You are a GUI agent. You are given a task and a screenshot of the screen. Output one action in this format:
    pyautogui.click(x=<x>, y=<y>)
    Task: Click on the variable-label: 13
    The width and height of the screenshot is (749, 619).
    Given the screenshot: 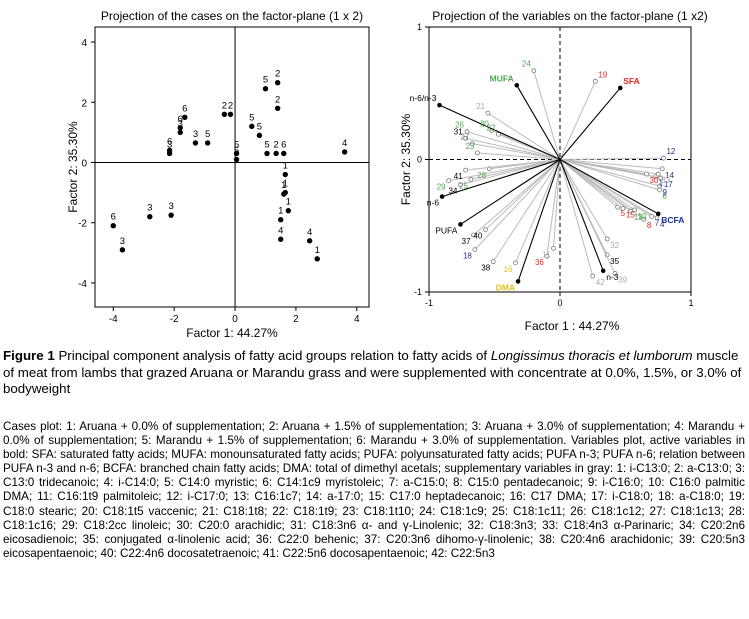 What is the action you would take?
    pyautogui.click(x=638, y=217)
    